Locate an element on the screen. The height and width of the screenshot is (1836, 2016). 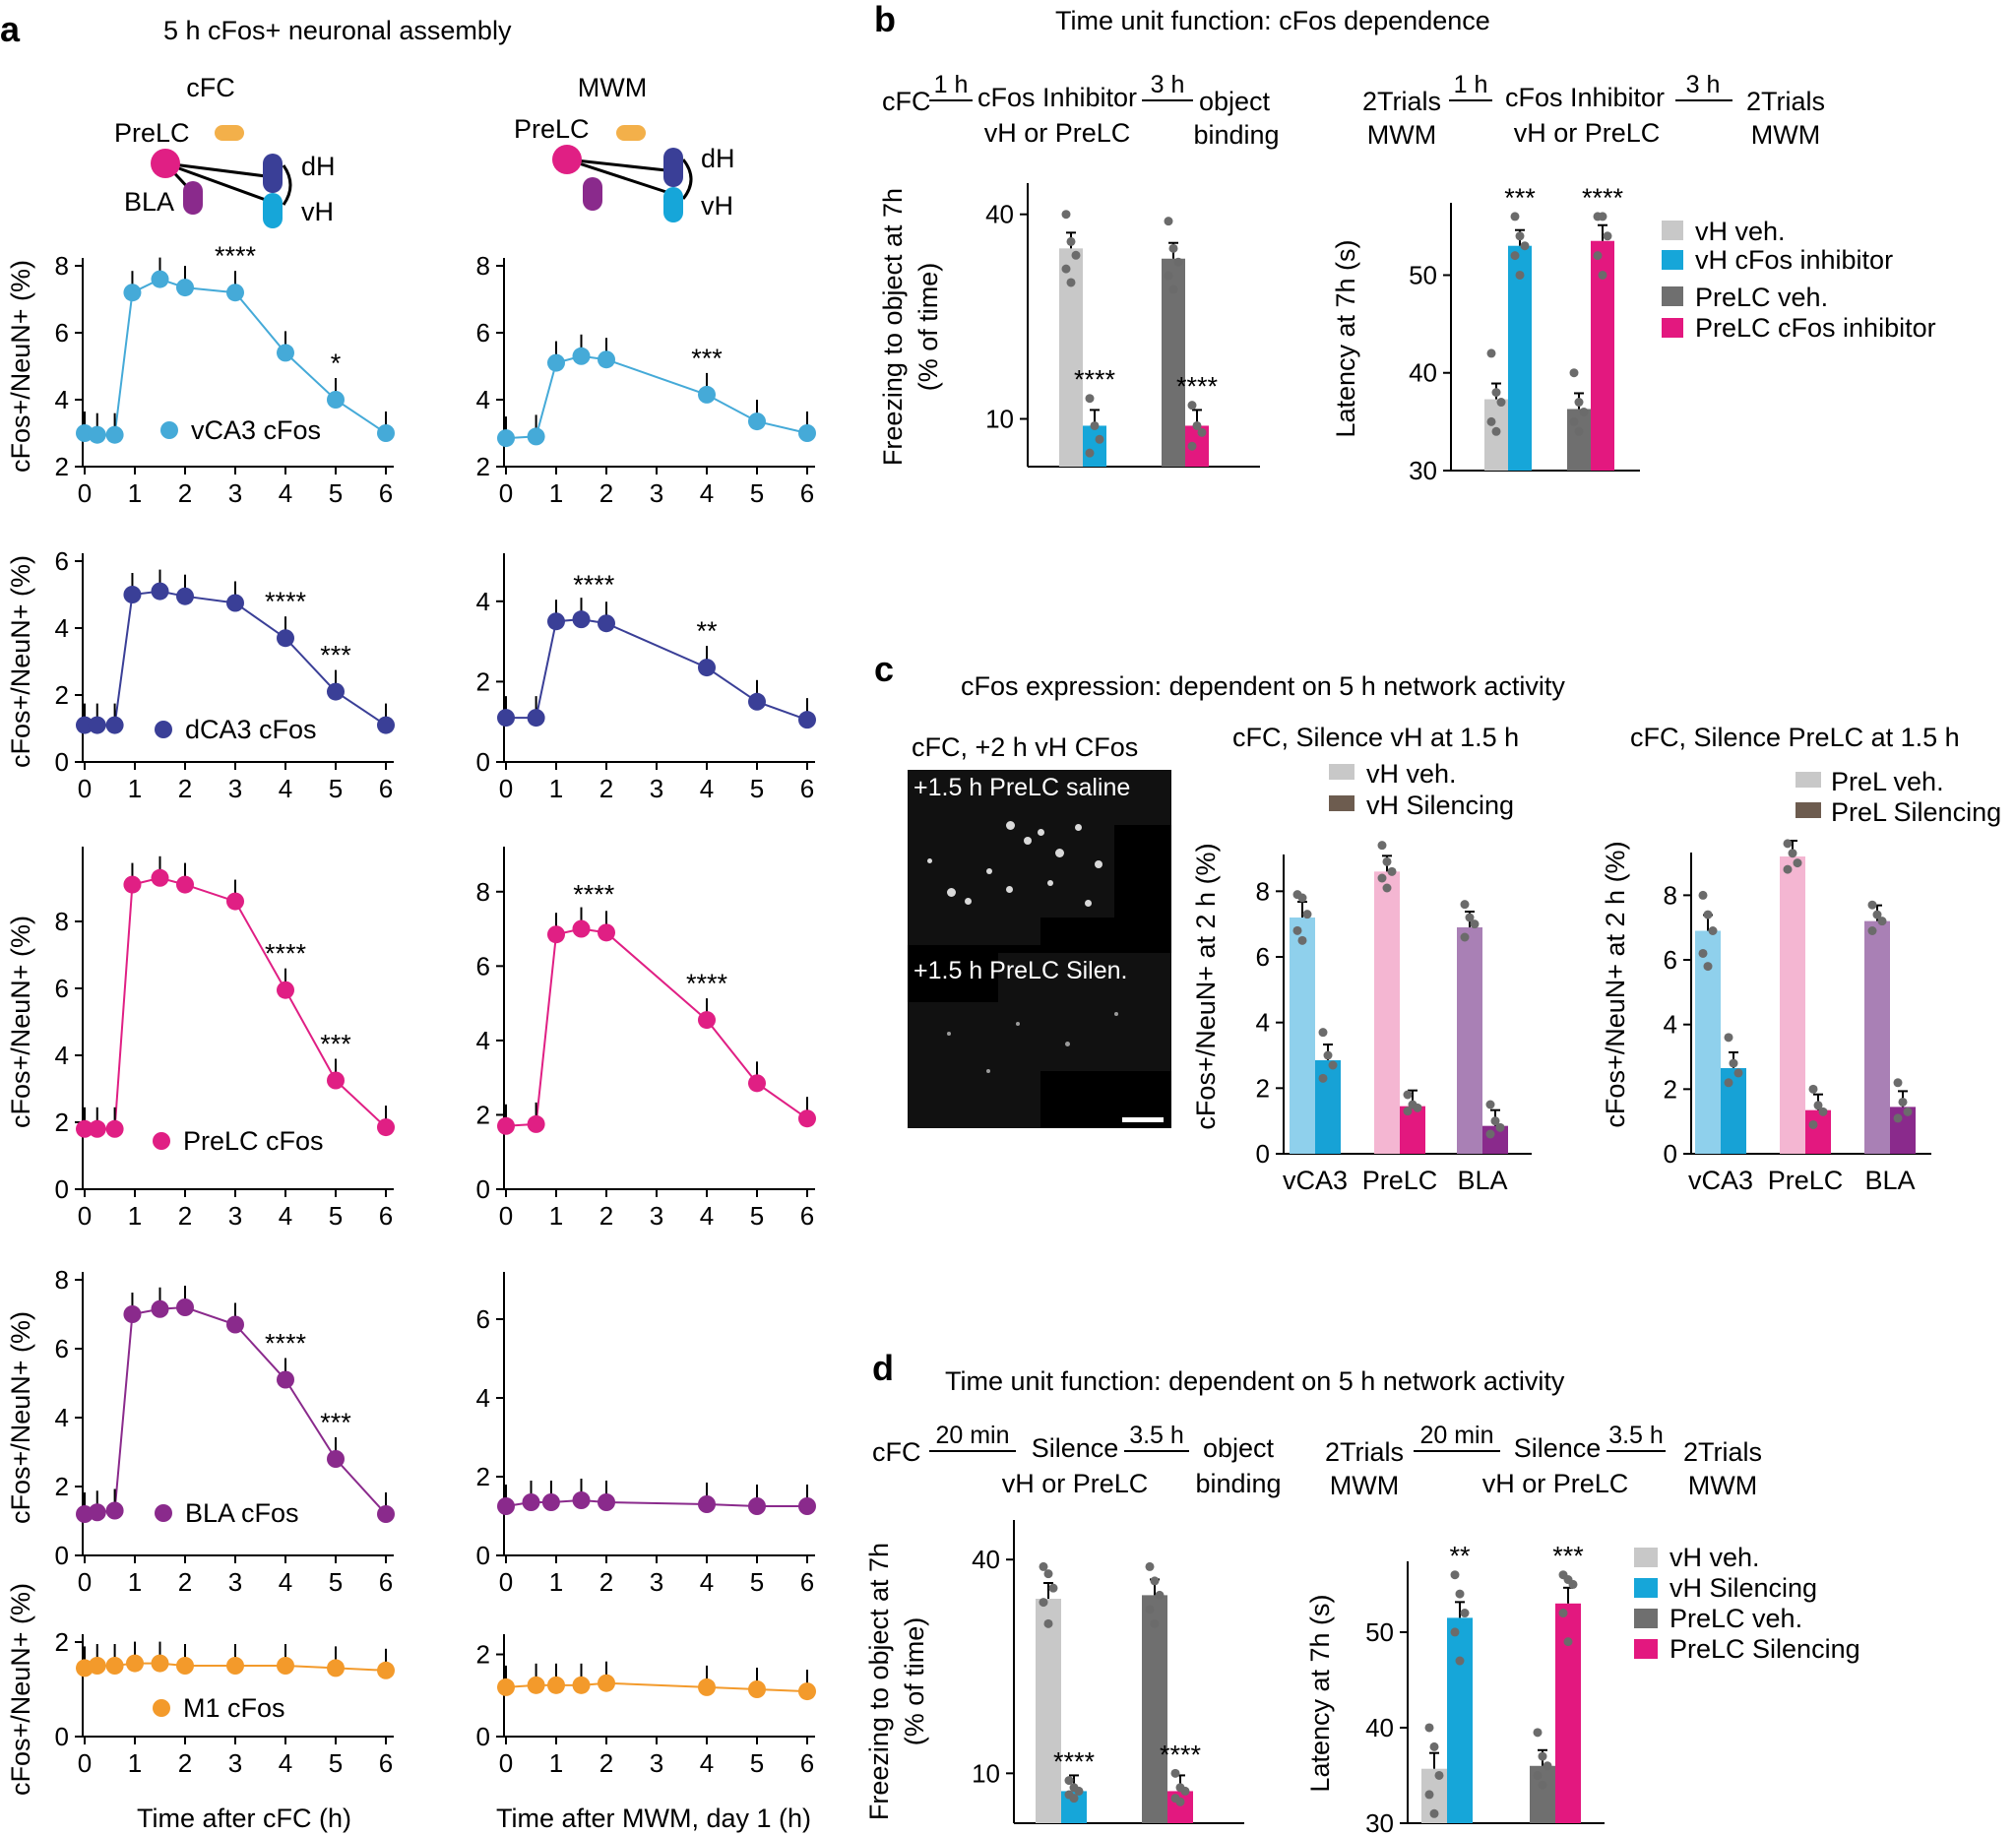
dh-node is located at coordinates (273, 173).